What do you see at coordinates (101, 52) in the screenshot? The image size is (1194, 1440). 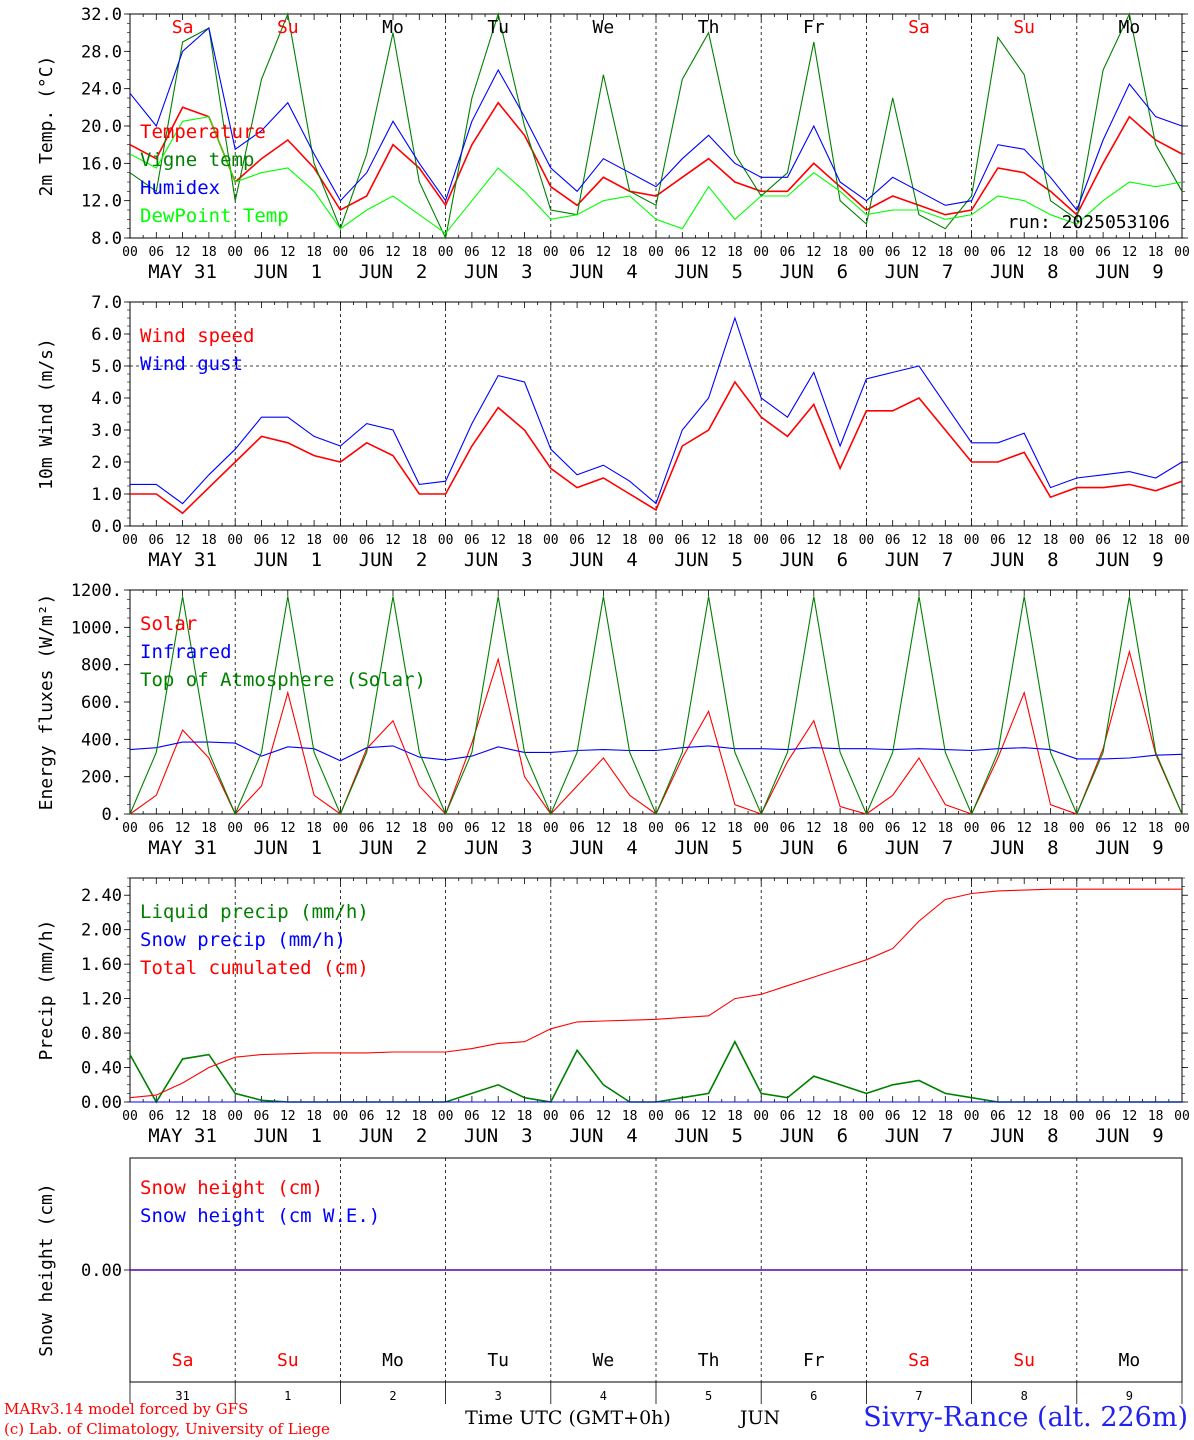 I see `y-tick-label: 28.0` at bounding box center [101, 52].